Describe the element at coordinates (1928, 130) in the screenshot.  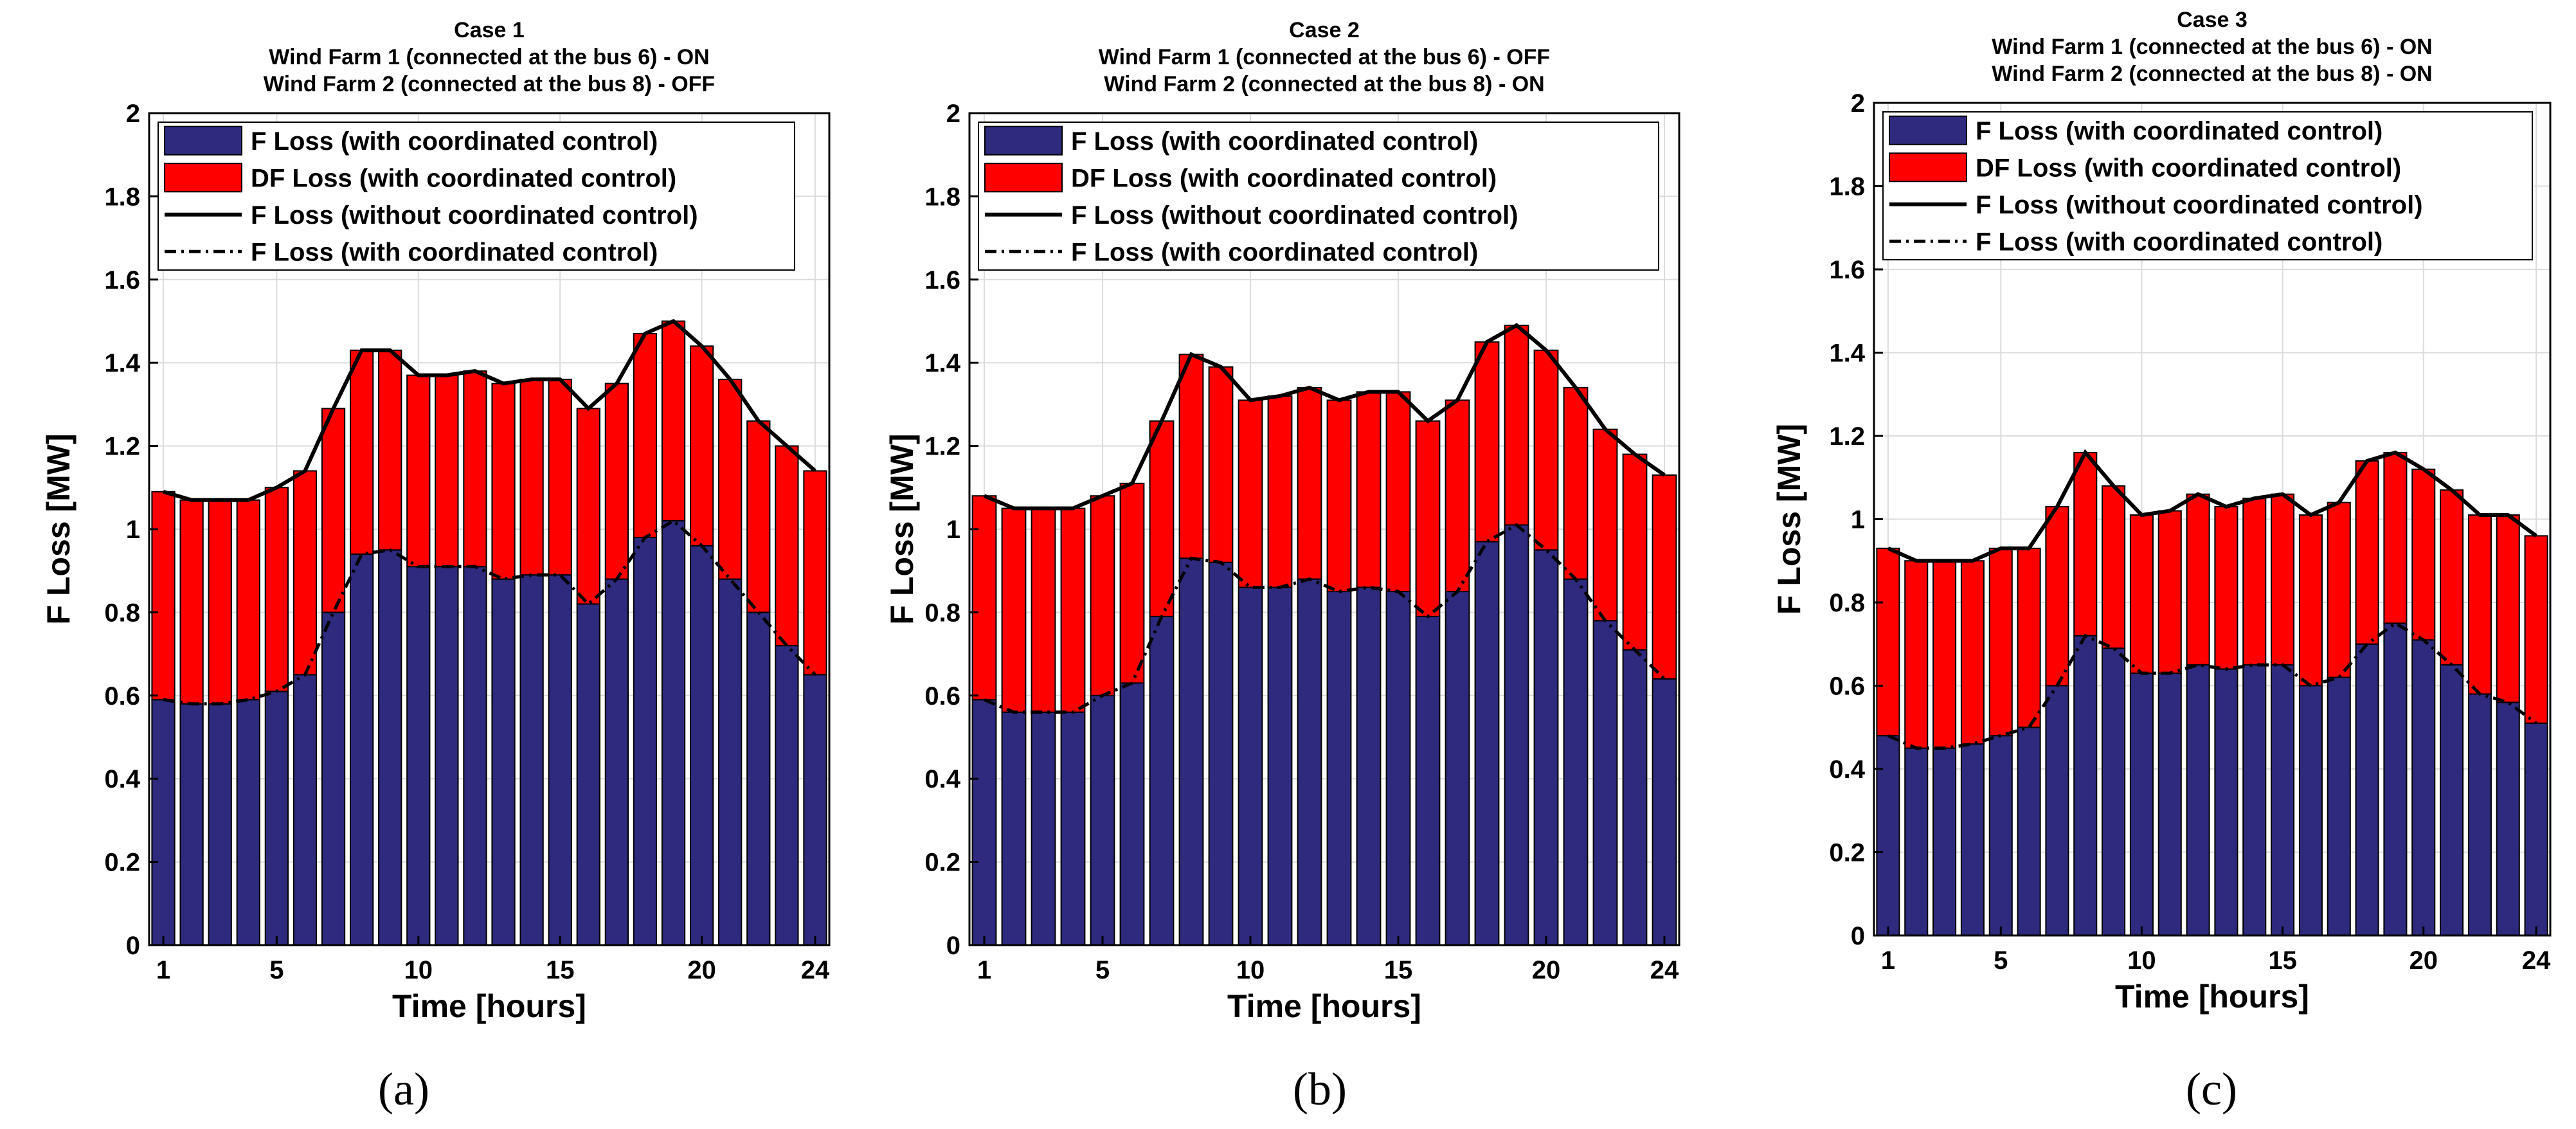
I see `legend-swatch` at that location.